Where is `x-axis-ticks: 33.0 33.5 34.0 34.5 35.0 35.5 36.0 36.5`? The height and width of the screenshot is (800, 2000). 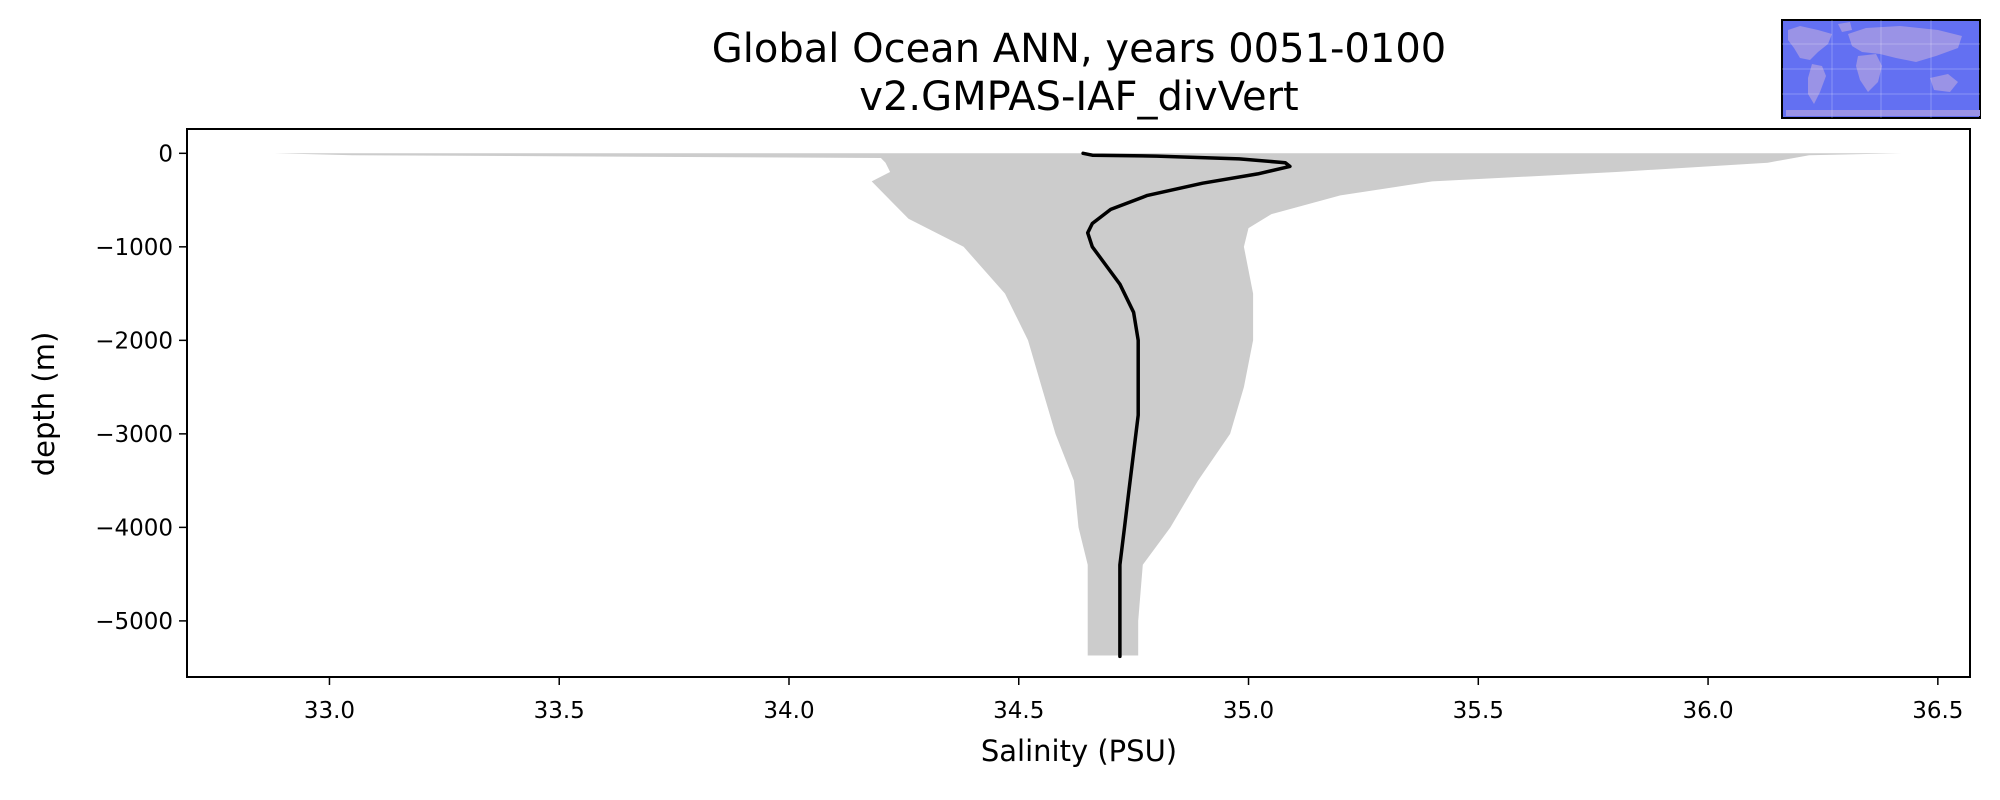
x-axis-ticks: 33.0 33.5 34.0 34.5 35.0 35.5 36.0 36.5 is located at coordinates (1133, 700).